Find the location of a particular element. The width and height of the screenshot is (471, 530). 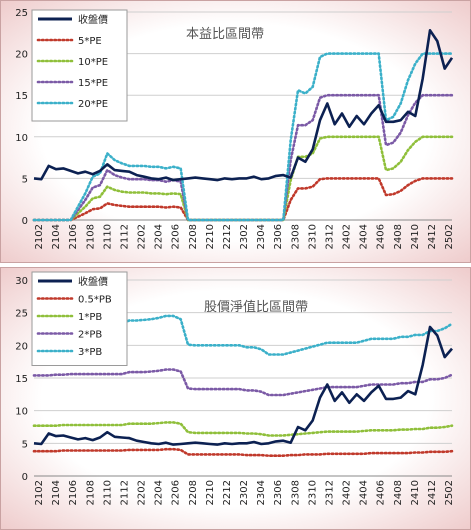

pb-x-tick-label: 2104 is located at coordinates (56, 492).